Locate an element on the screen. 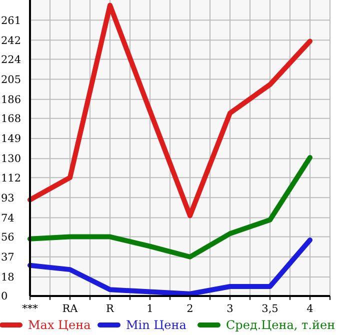 This screenshot has height=335, width=345. y-tick-label: 149 is located at coordinates (11, 139).